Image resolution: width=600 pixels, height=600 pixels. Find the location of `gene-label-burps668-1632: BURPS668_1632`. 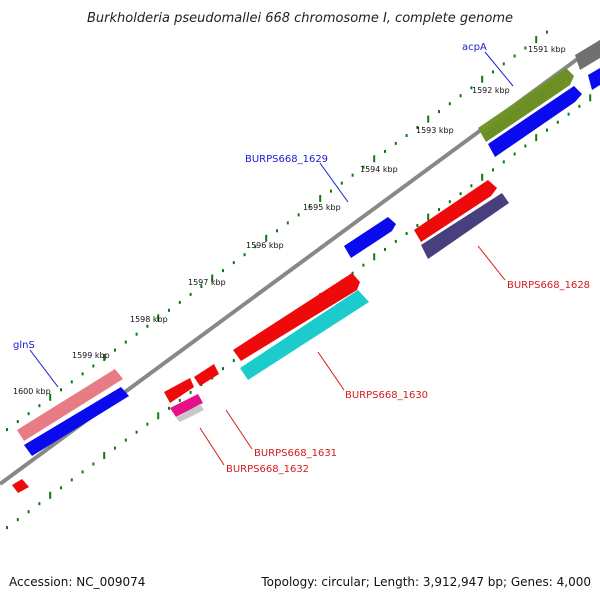

gene-label-burps668-1632: BURPS668_1632 is located at coordinates (267, 469).